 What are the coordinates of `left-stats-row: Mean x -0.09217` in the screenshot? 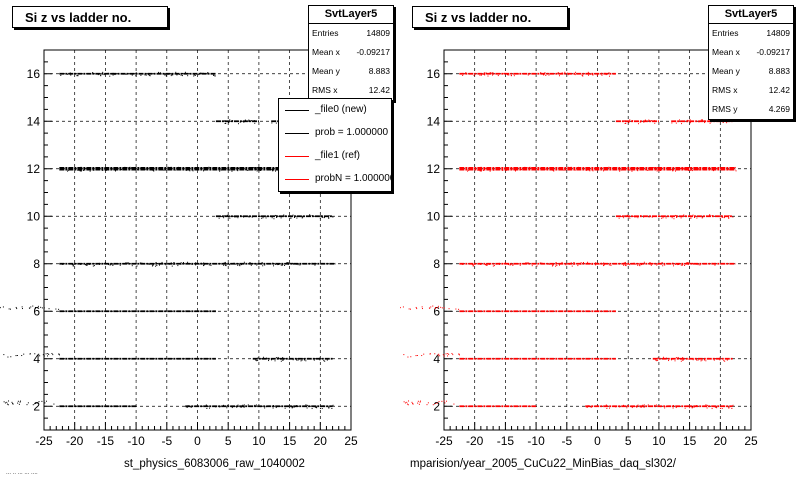 It's located at (351, 52).